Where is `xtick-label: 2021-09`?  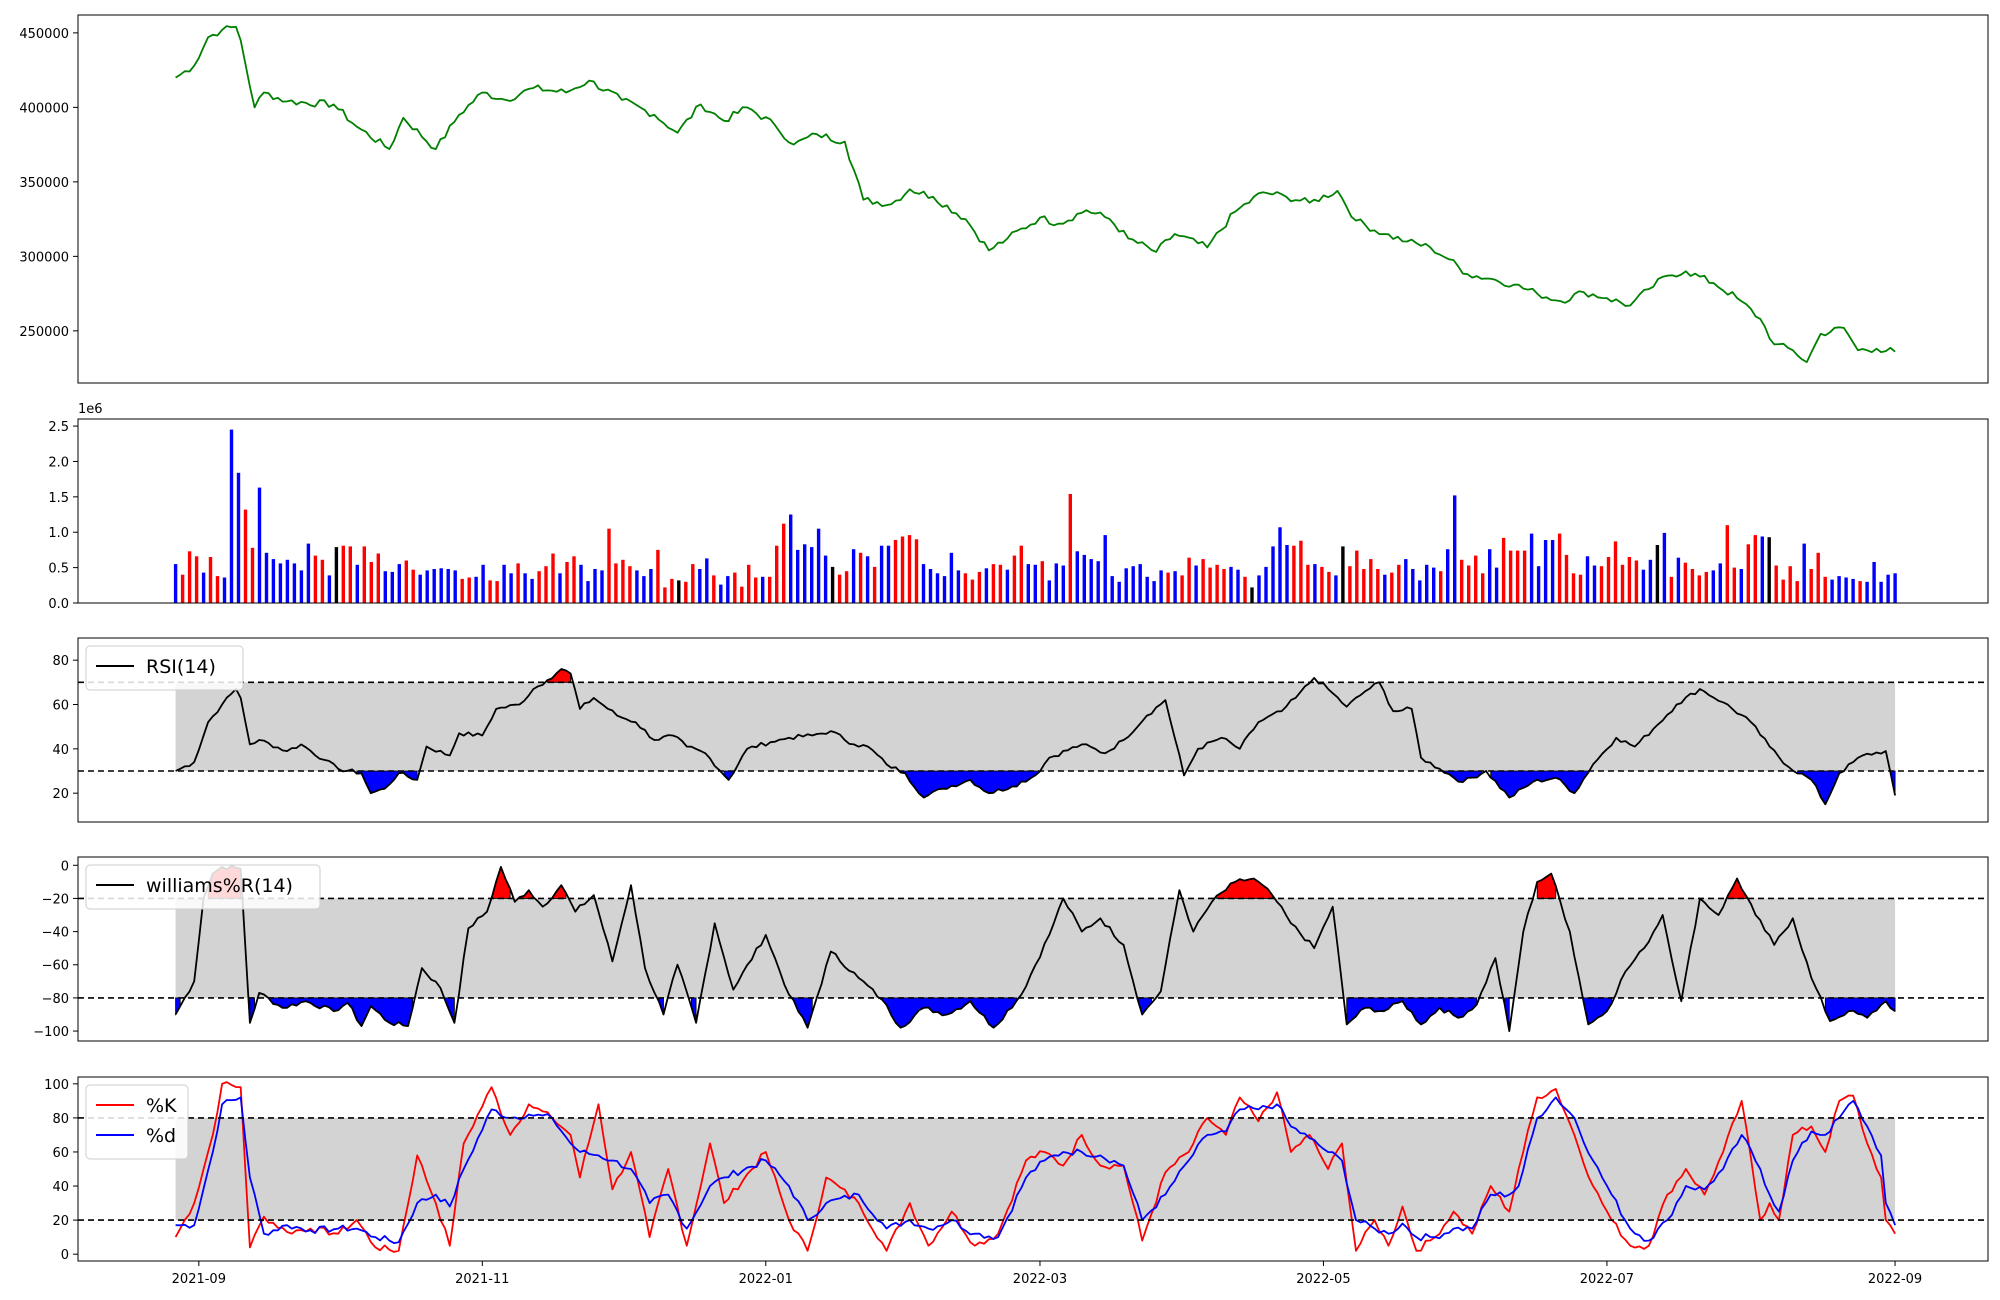
xtick-label: 2021-09 is located at coordinates (199, 1279).